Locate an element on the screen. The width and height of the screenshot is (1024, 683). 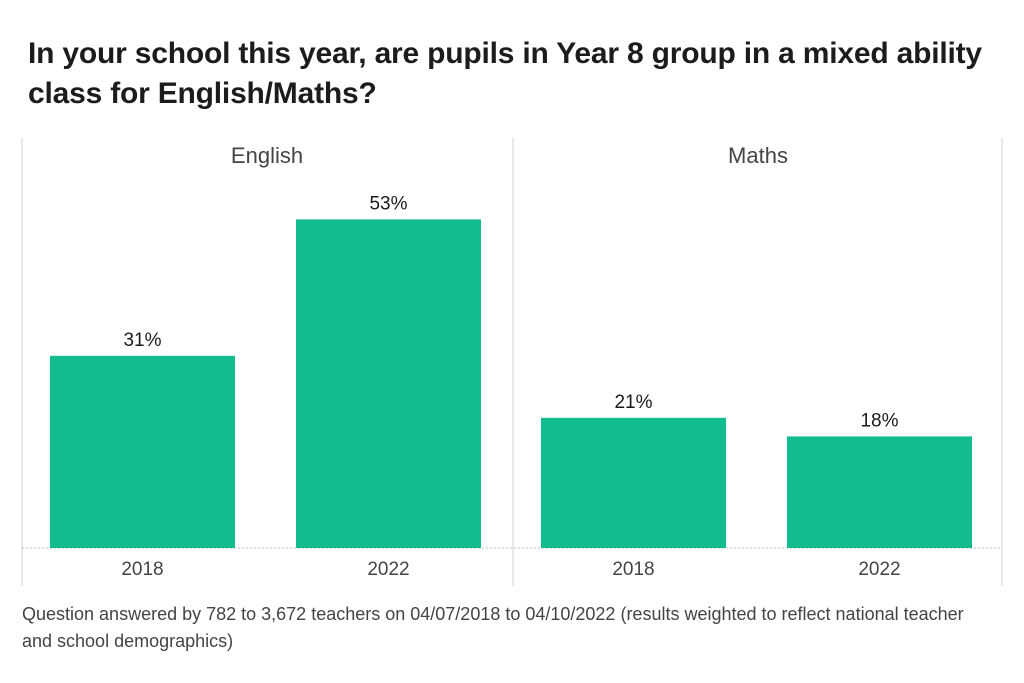
data-label-english-2018: 31% is located at coordinates (142, 340).